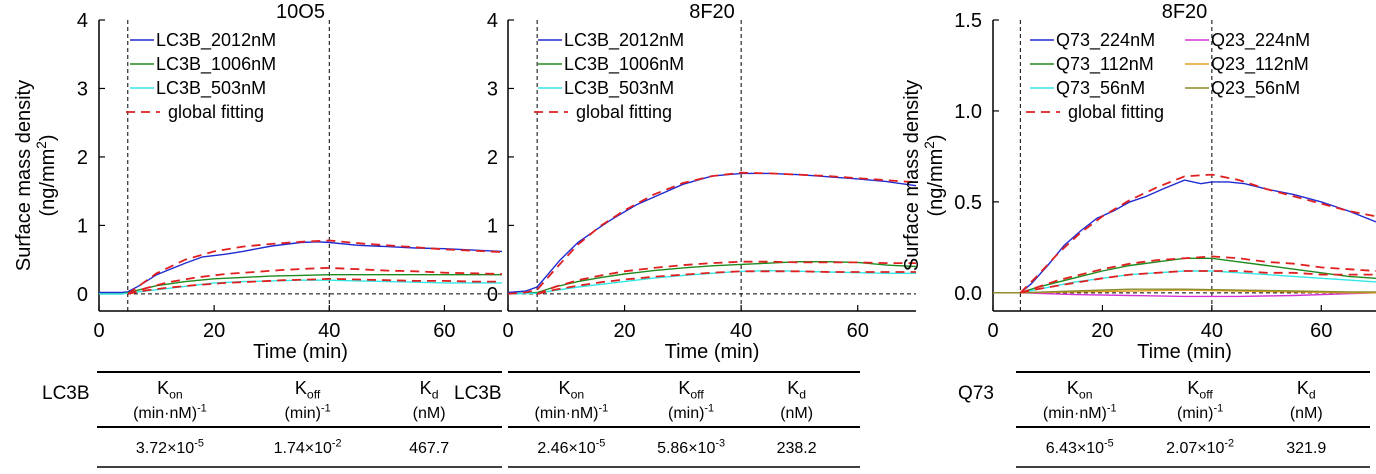  What do you see at coordinates (968, 203) in the screenshot?
I see `y-tick-label: 0.5` at bounding box center [968, 203].